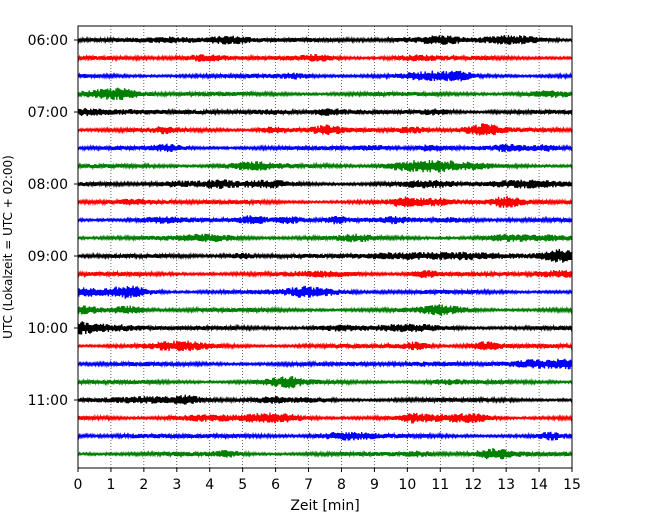 This screenshot has width=650, height=520. Describe the element at coordinates (473, 485) in the screenshot. I see `x-tick-label: 12` at that location.